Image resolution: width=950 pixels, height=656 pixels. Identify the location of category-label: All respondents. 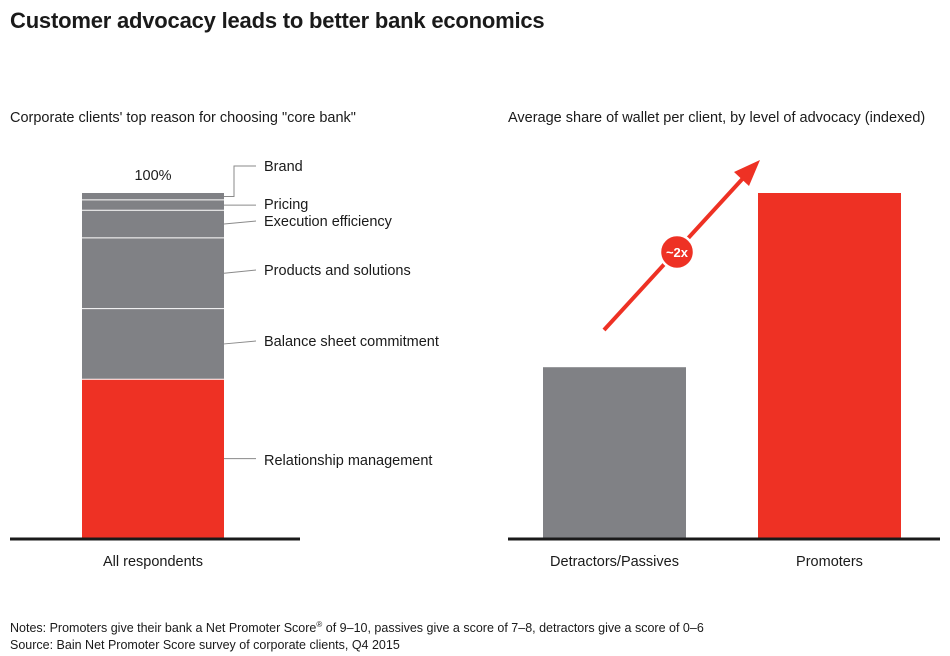
(153, 562).